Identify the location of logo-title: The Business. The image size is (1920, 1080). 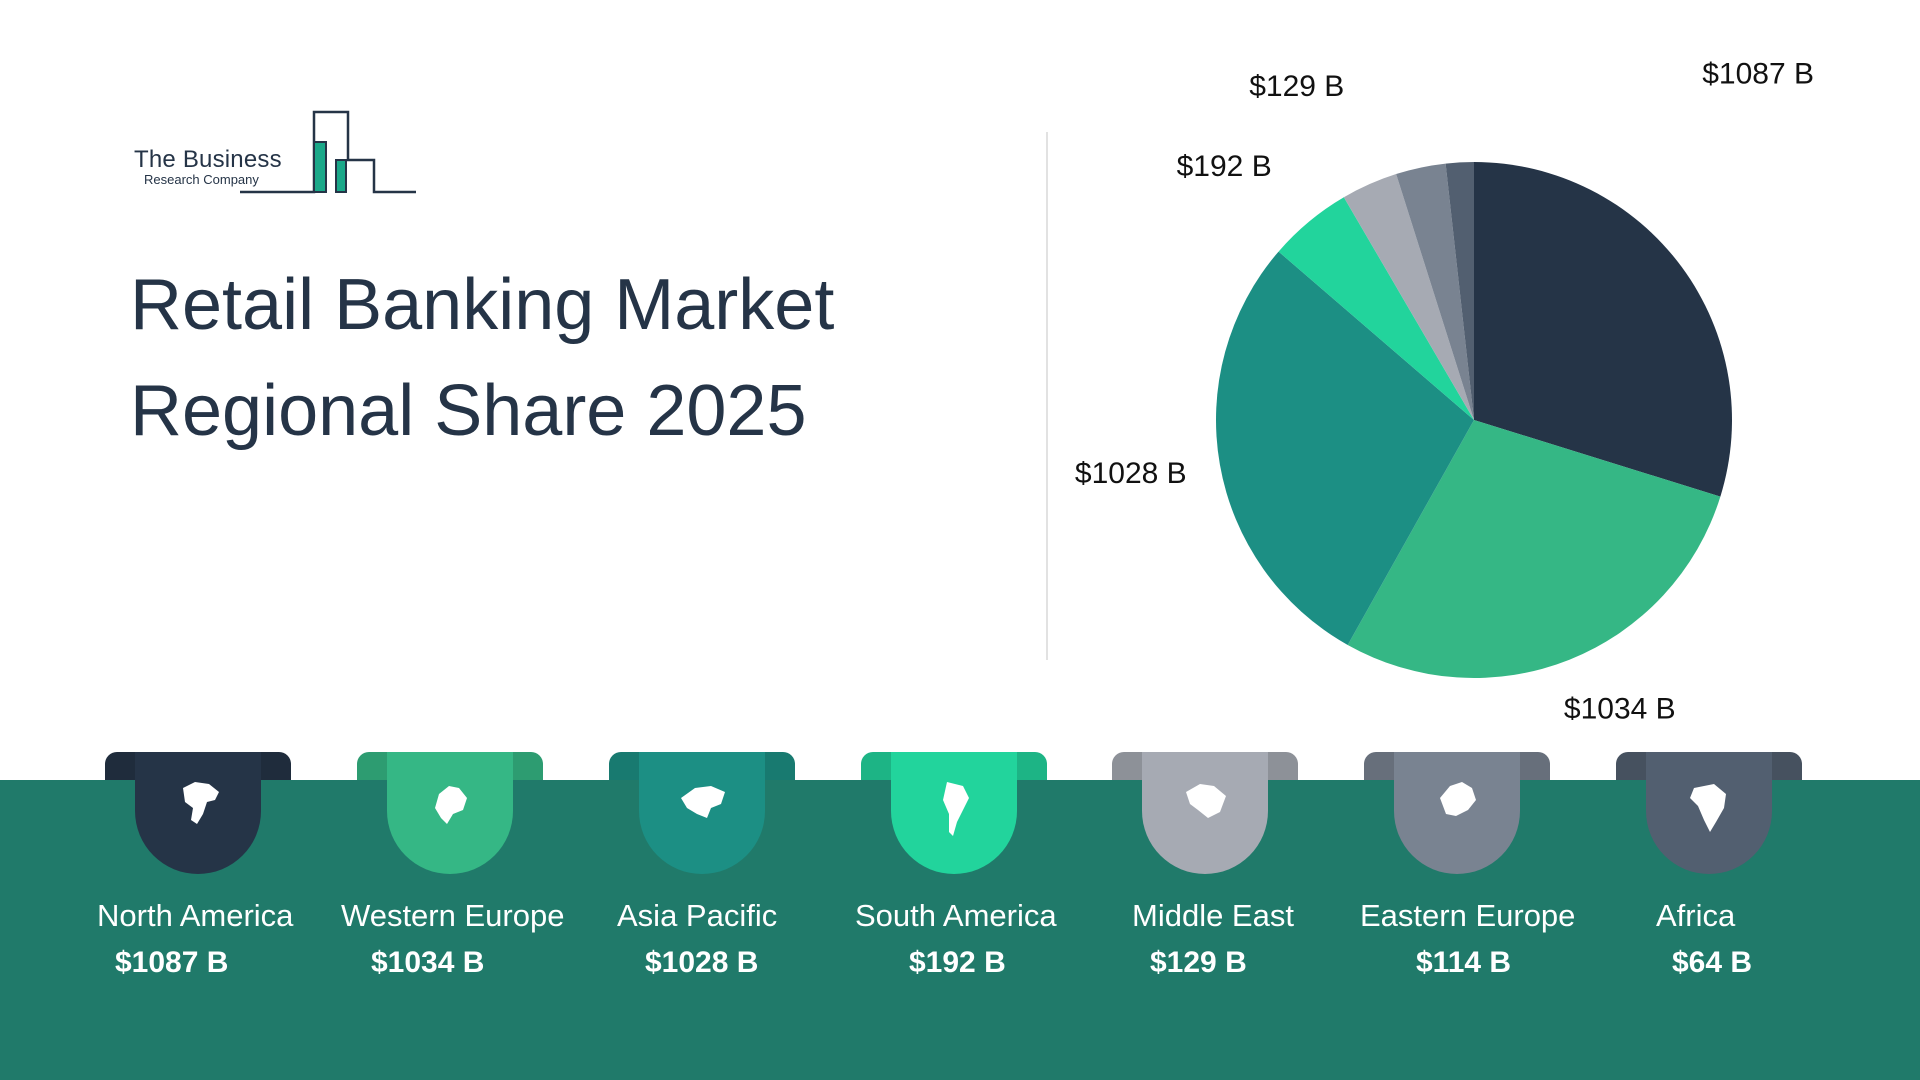
(208, 159).